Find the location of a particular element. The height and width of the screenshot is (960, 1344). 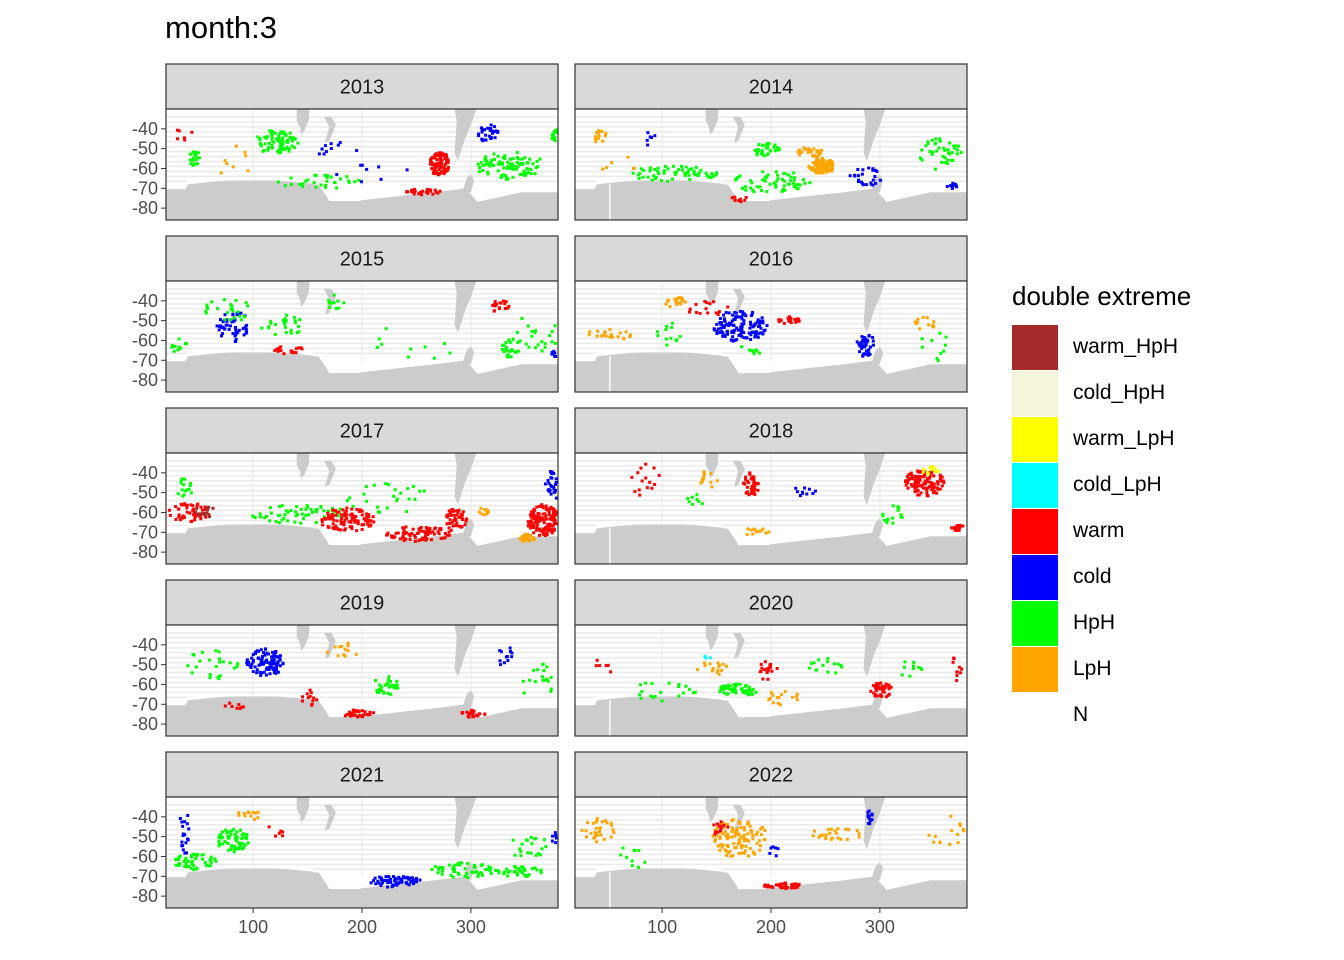

land-antarctica is located at coordinates (771, 371).